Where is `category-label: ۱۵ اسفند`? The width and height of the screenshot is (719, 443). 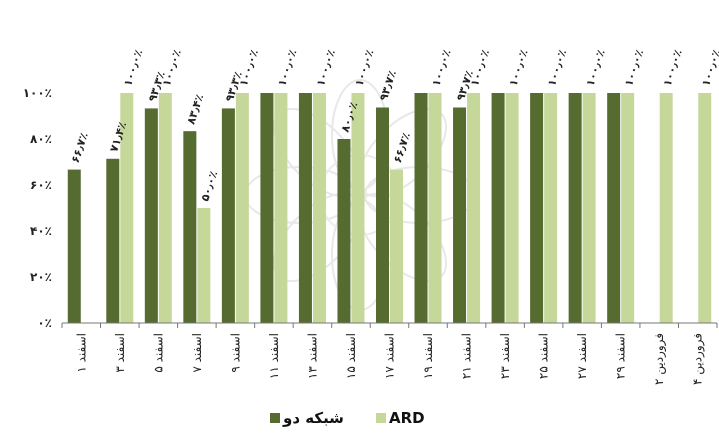 category-label: ۱۵ اسفند is located at coordinates (351, 356).